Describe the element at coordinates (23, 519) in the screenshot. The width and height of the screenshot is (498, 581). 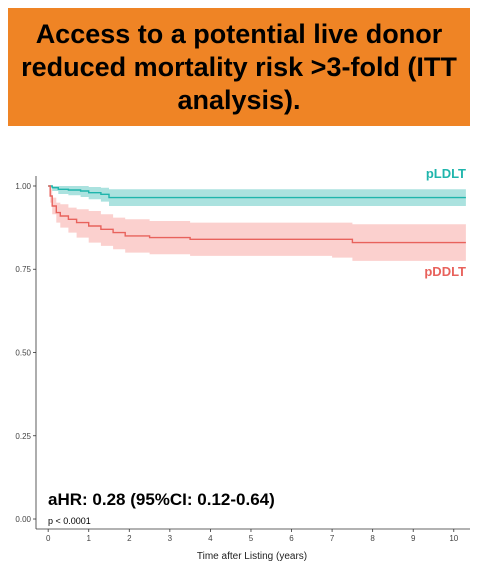
I see `y-tick-label: 0.00` at that location.